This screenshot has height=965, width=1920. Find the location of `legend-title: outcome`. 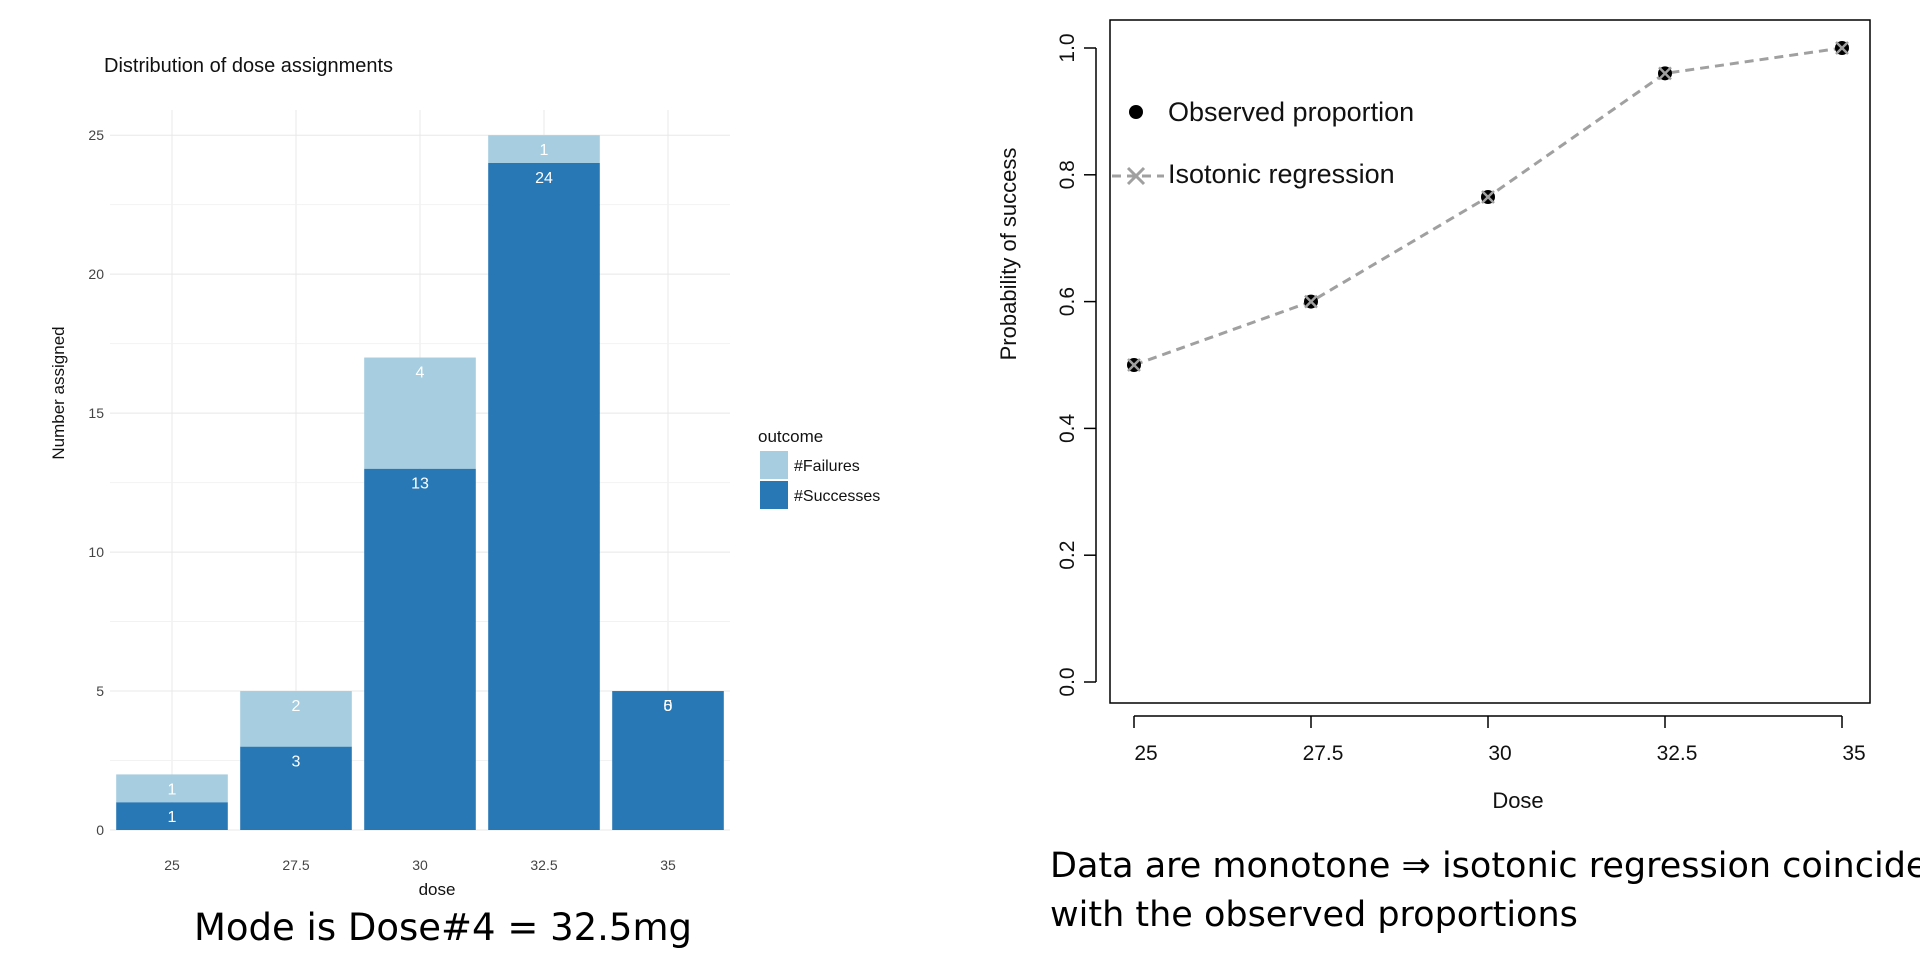

legend-title: outcome is located at coordinates (790, 436).